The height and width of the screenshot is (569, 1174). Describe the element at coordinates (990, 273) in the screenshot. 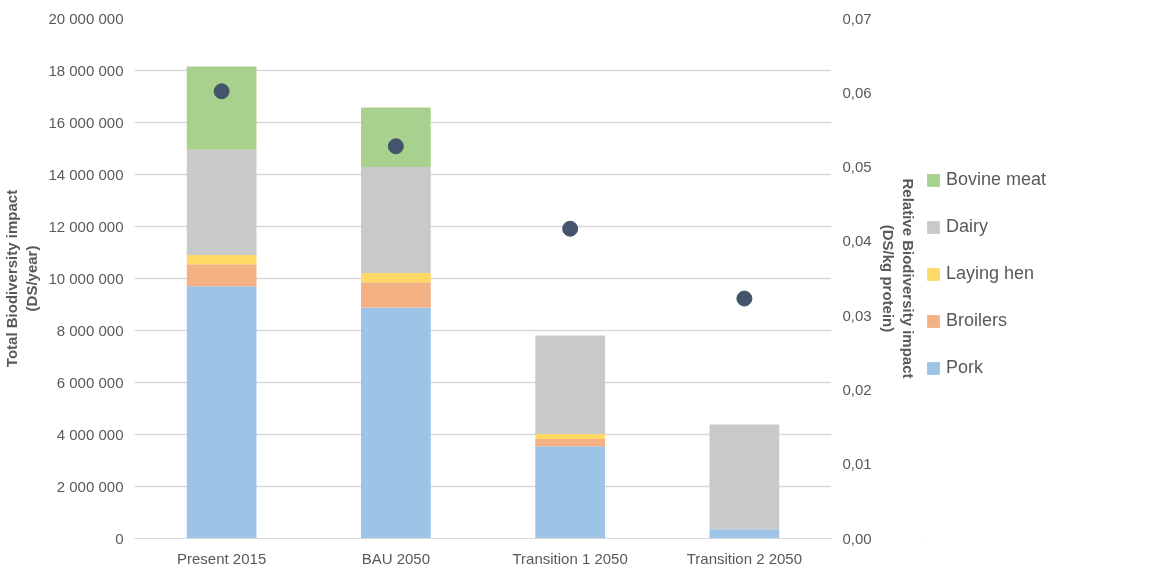

I see `legend-label: Laying hen` at that location.